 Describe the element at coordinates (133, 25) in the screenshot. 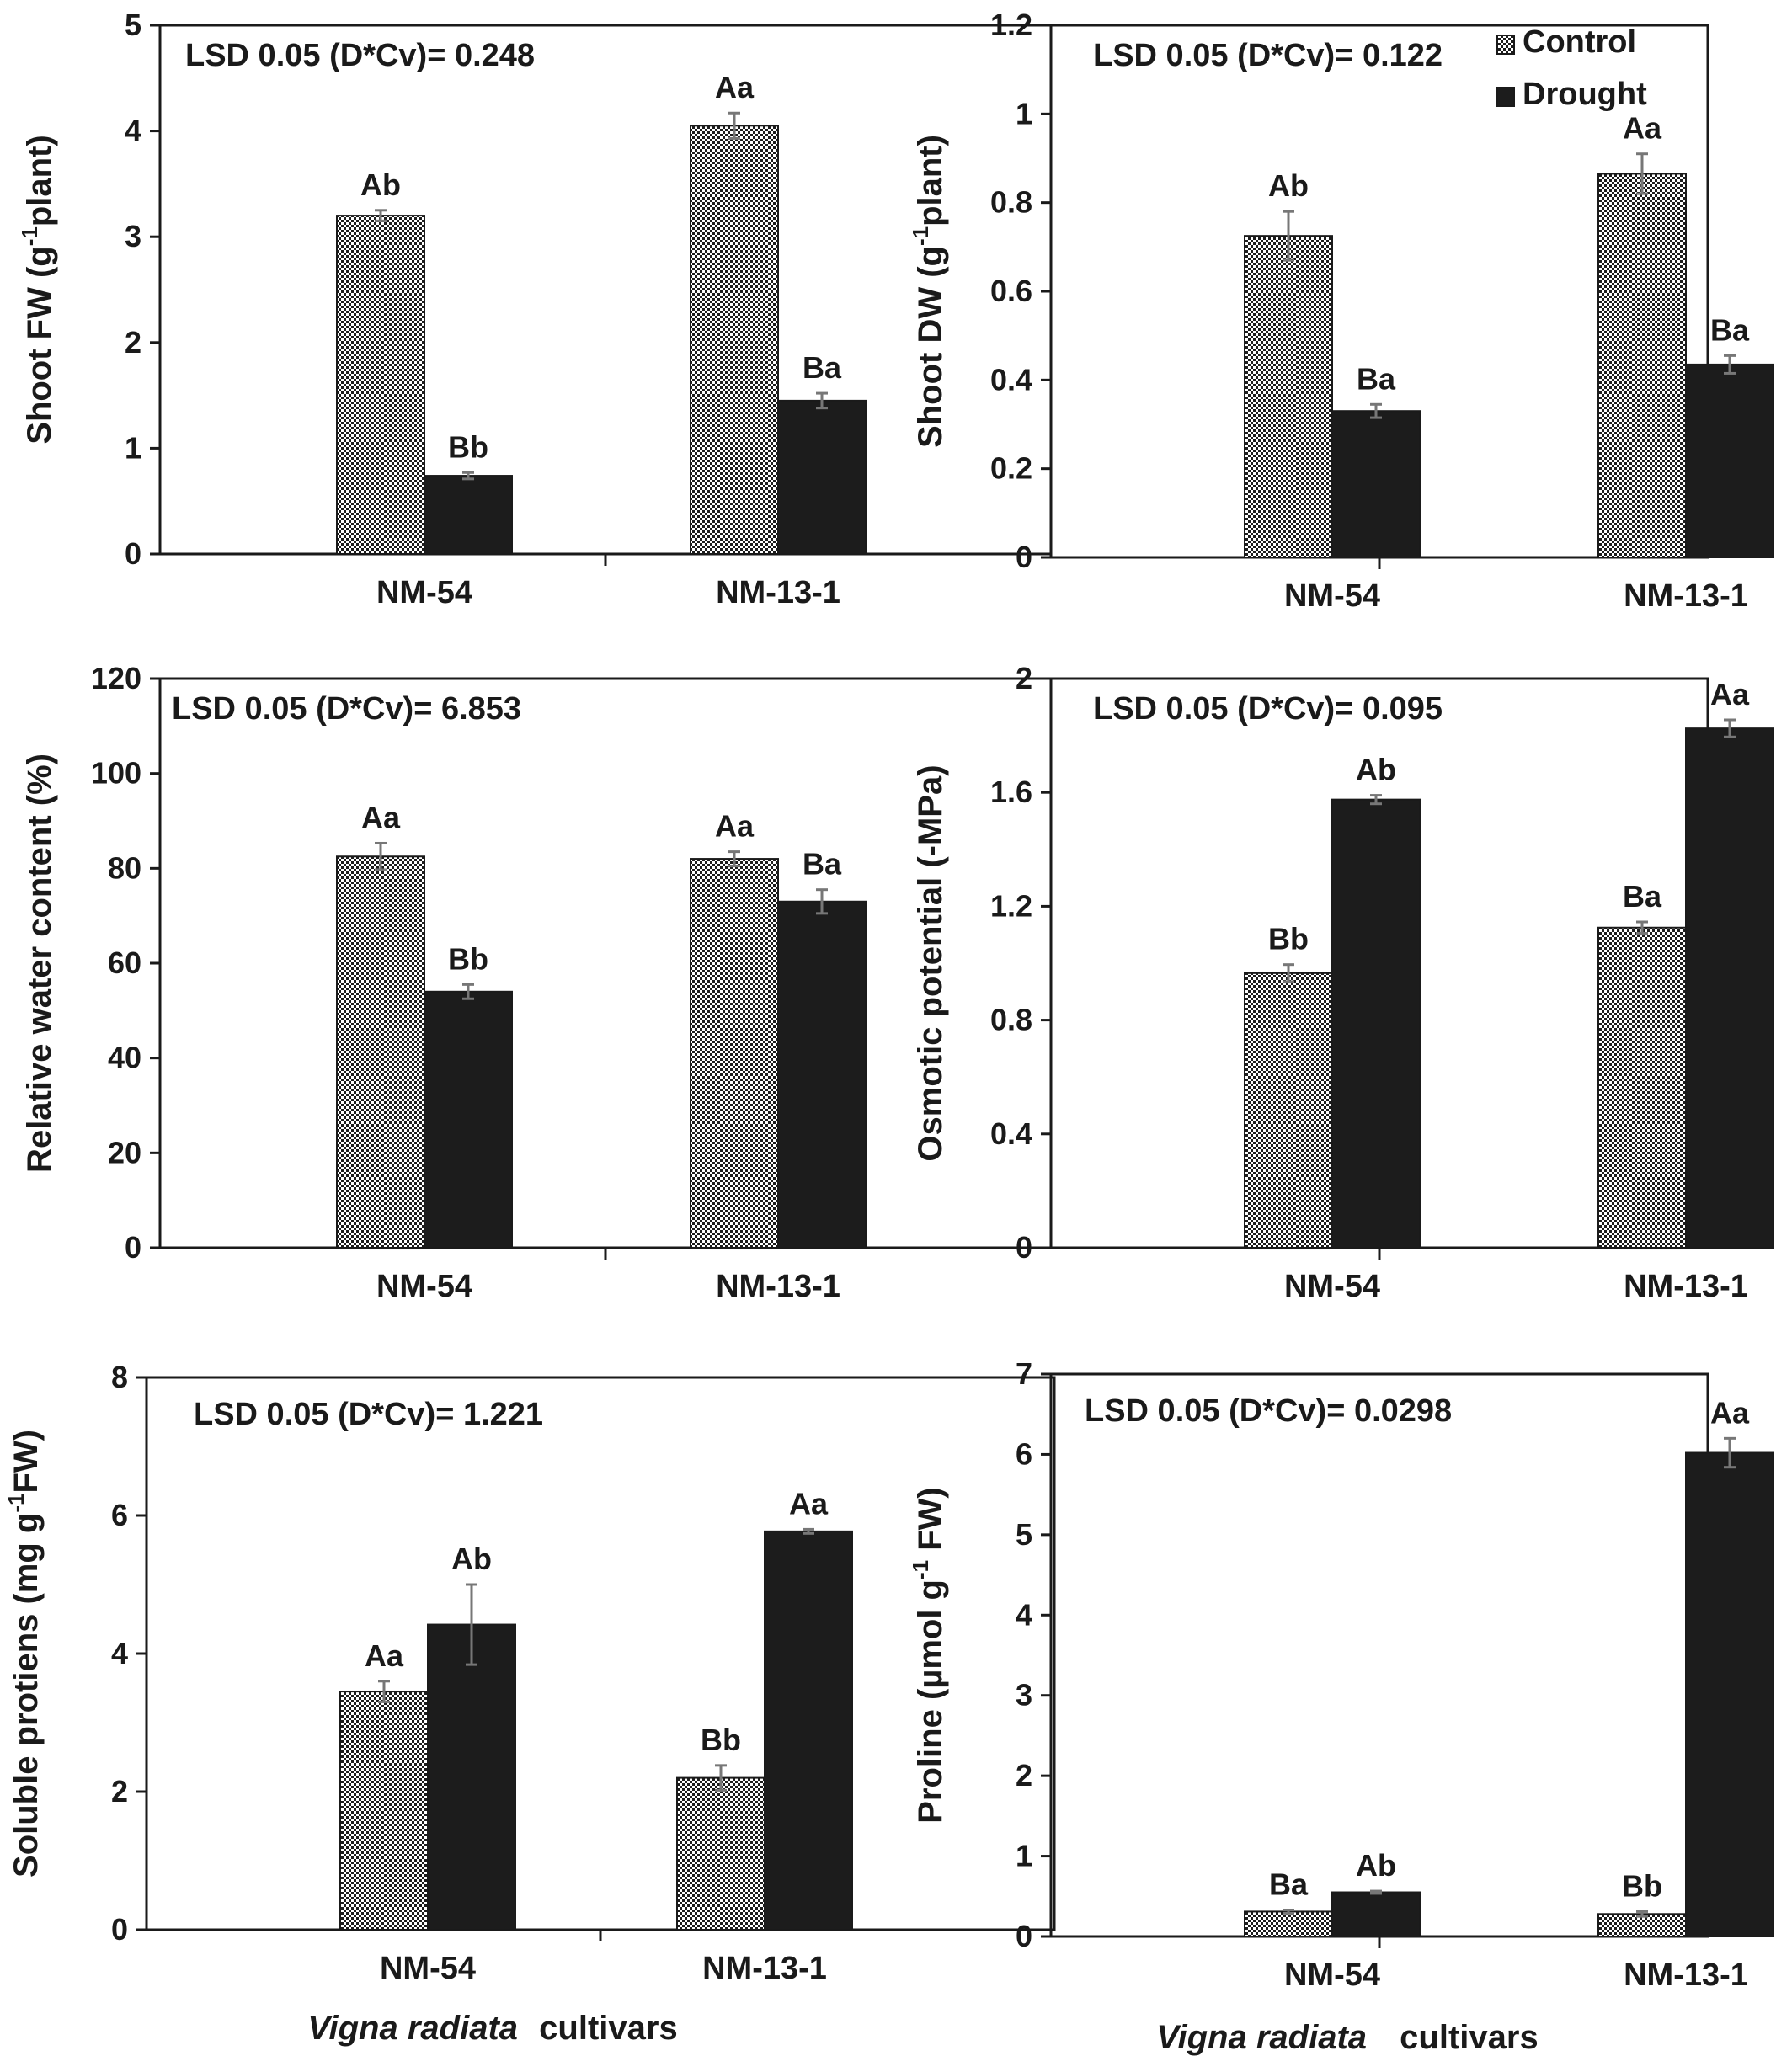

I see `y-tick-label: 5` at that location.